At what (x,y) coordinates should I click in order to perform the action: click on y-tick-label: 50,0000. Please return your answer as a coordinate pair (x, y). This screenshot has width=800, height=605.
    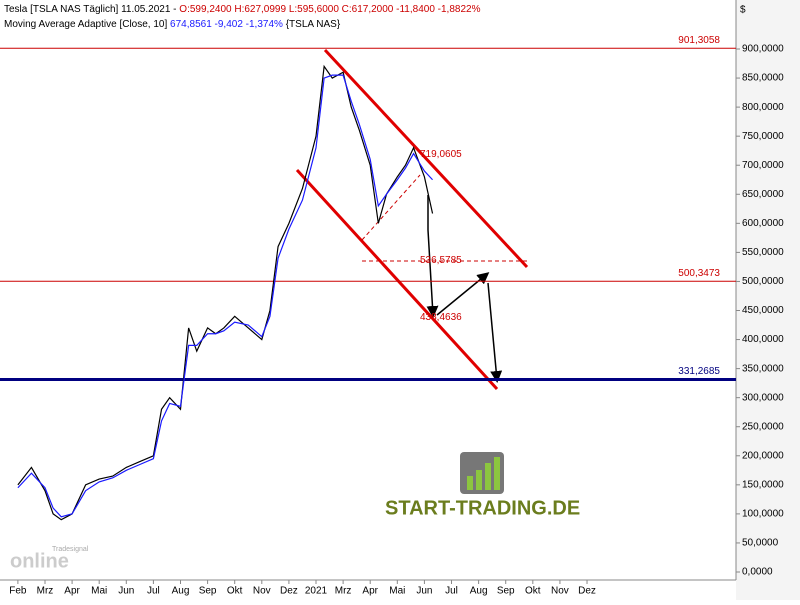
    Looking at the image, I should click on (760, 543).